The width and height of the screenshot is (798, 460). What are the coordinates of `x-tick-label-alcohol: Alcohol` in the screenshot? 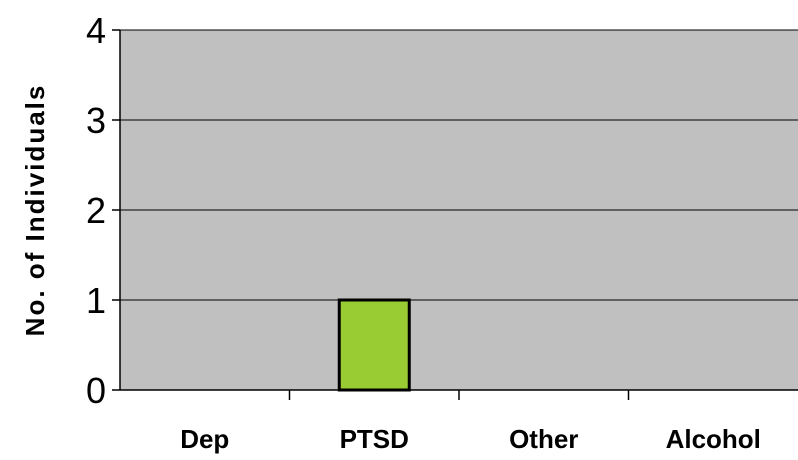 It's located at (713, 439).